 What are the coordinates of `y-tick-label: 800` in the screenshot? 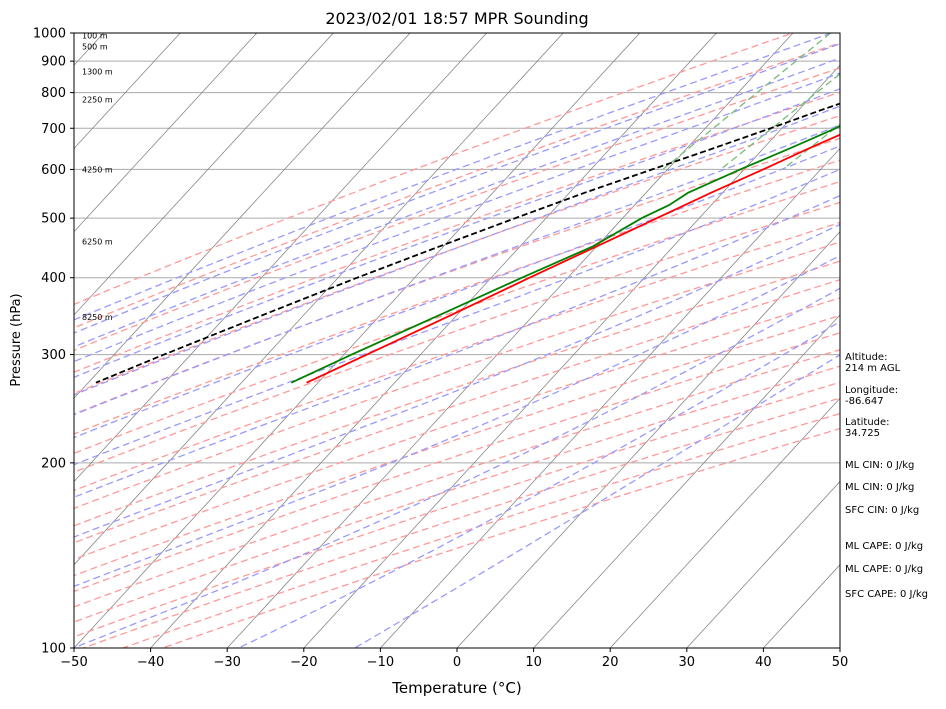 It's located at (53, 93).